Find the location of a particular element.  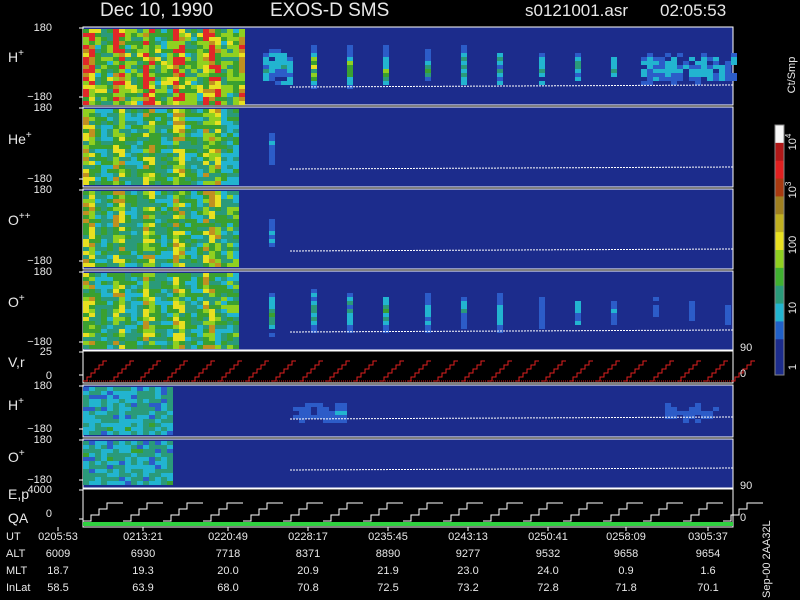

panel-label: O++ is located at coordinates (19, 219).